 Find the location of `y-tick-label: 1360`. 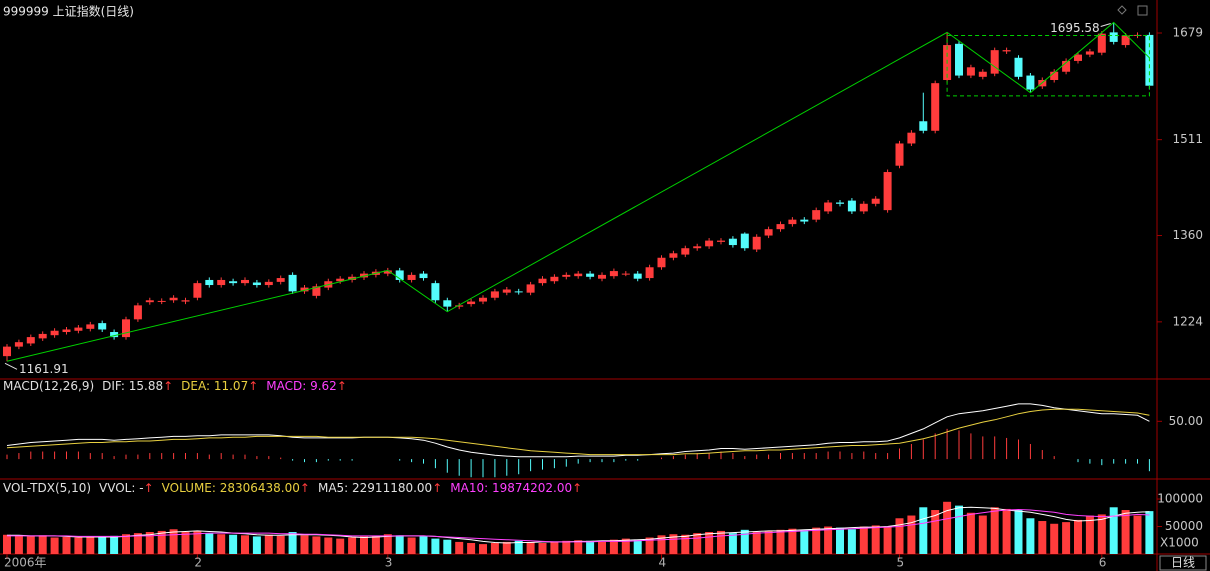

y-tick-label: 1360 is located at coordinates (1187, 235).